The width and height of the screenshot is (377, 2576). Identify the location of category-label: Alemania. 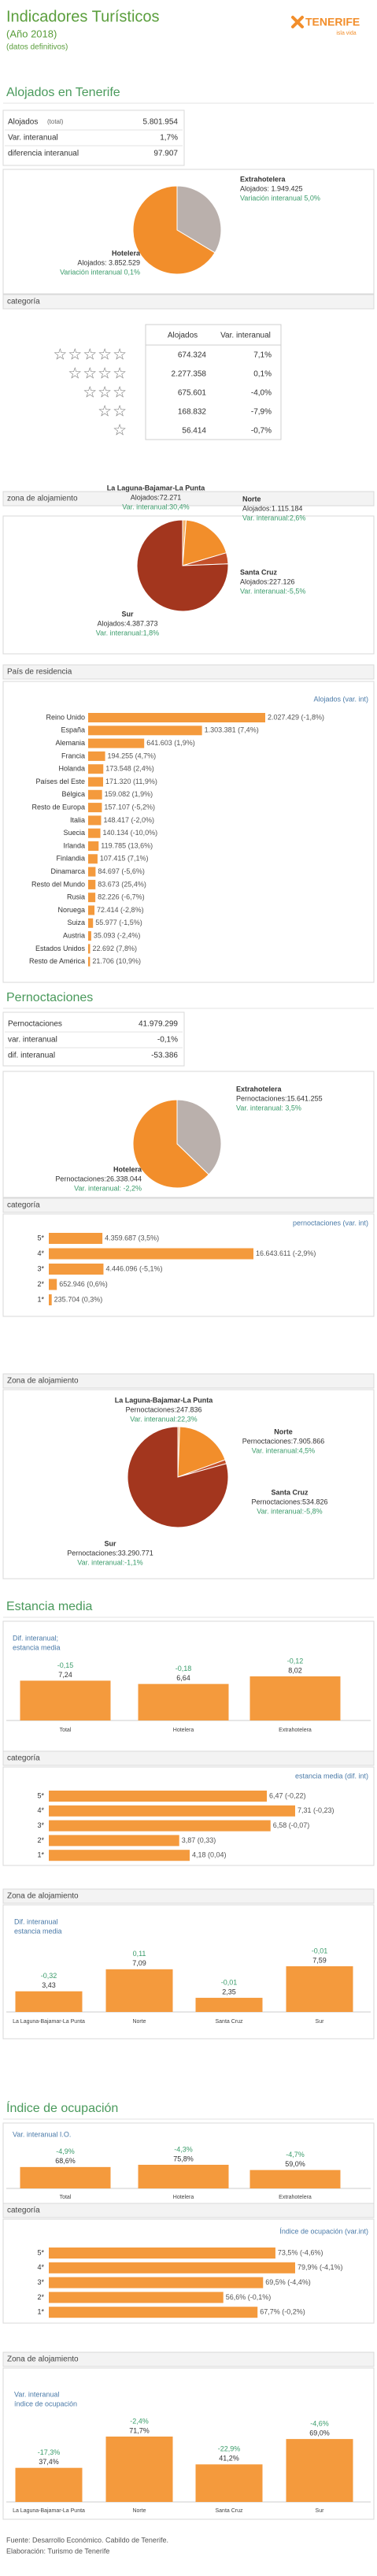
(70, 743).